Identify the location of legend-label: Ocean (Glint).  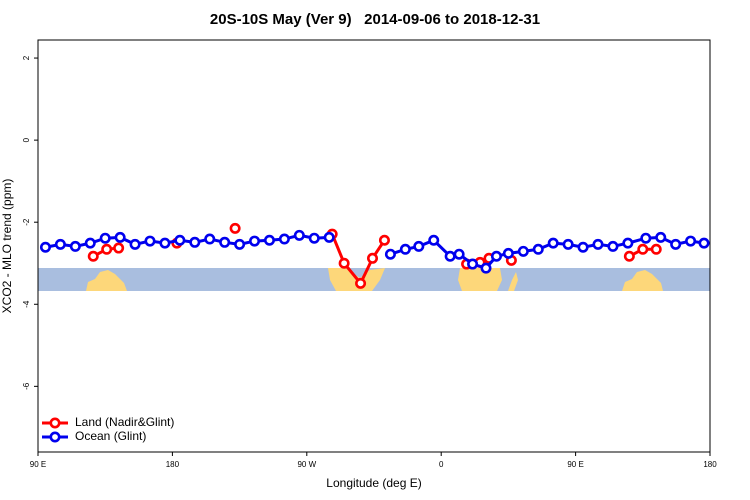
(110, 436).